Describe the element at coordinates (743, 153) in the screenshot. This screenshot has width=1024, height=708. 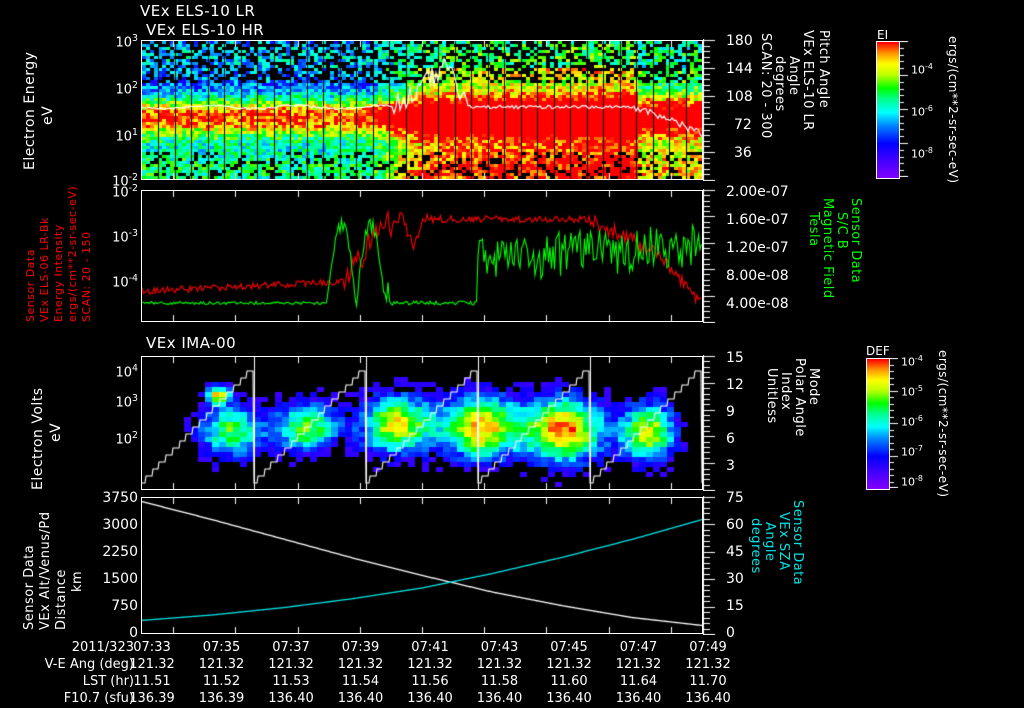
I see `panel1-rtick-36: 36` at that location.